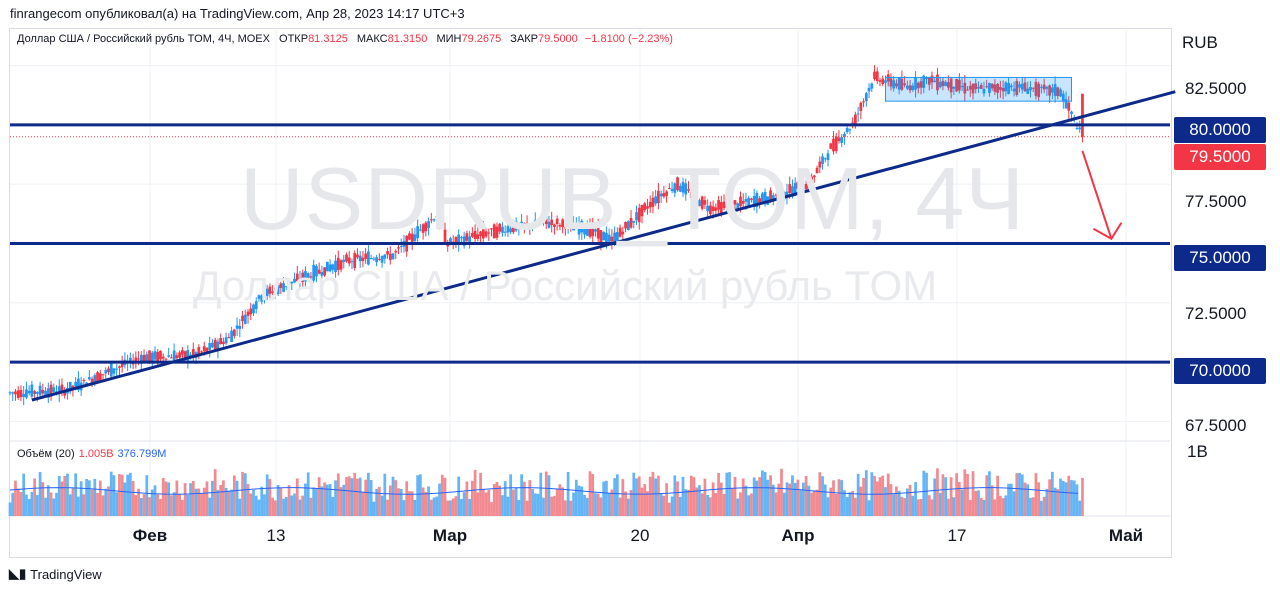 This screenshot has width=1280, height=591. What do you see at coordinates (632, 198) in the screenshot?
I see `watermark-symbol: USDRUB_TOM, 4Ч` at bounding box center [632, 198].